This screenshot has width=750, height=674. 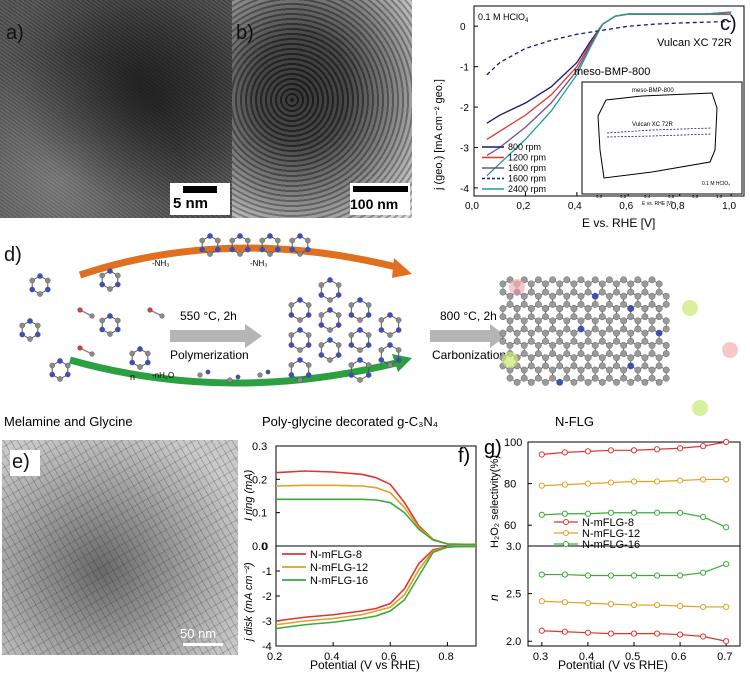 What do you see at coordinates (68, 421) in the screenshot?
I see `caption-melamine: Melamine and Glycine` at bounding box center [68, 421].